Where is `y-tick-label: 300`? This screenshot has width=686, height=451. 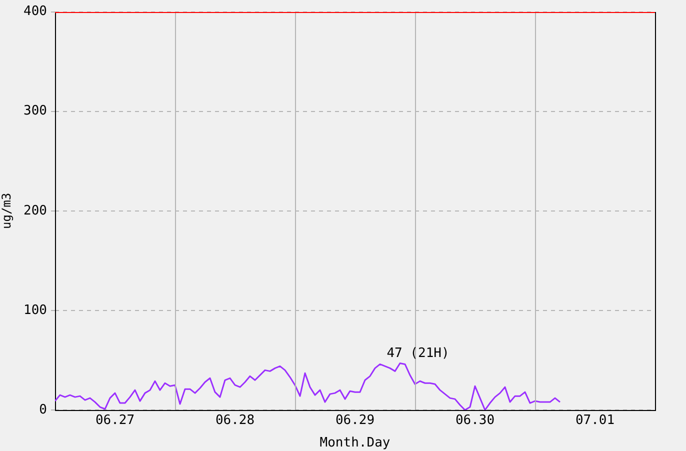
y-tick-label: 300 is located at coordinates (35, 111).